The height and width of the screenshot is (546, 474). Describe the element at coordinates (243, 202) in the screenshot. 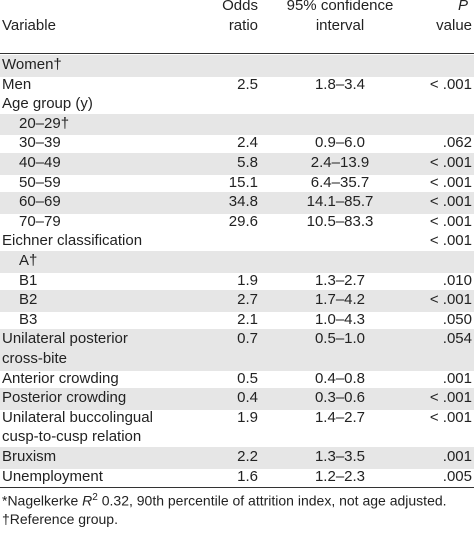

I see `odds-ratio: 34.8` at that location.